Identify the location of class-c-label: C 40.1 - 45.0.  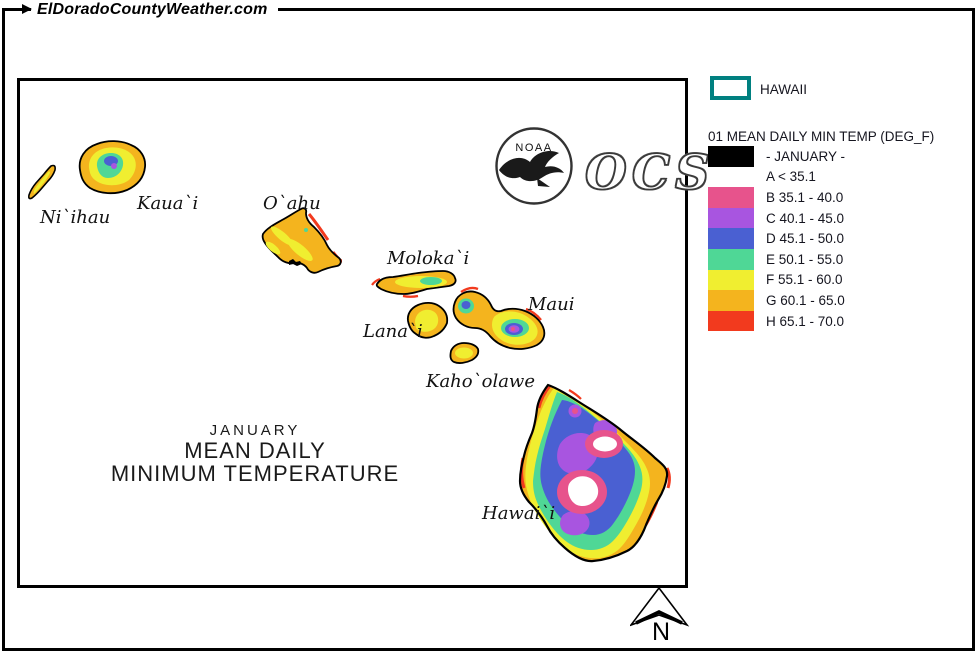
(805, 218).